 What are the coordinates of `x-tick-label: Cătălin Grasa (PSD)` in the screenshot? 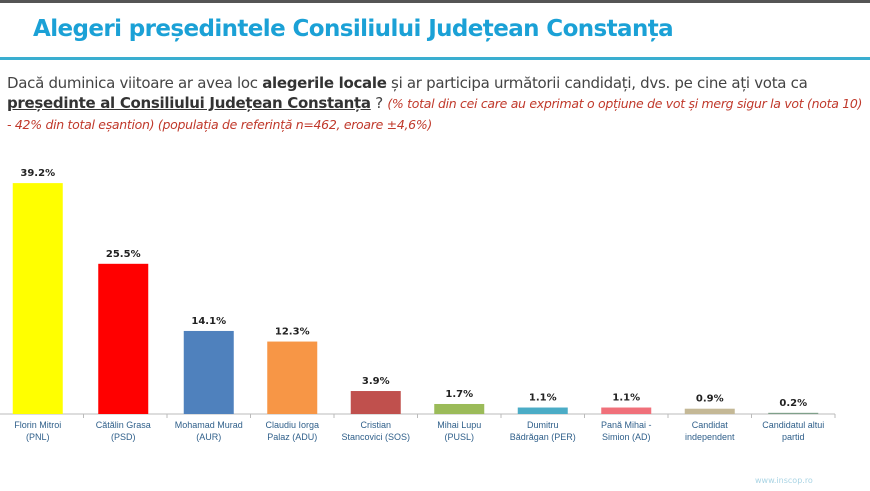 It's located at (123, 431).